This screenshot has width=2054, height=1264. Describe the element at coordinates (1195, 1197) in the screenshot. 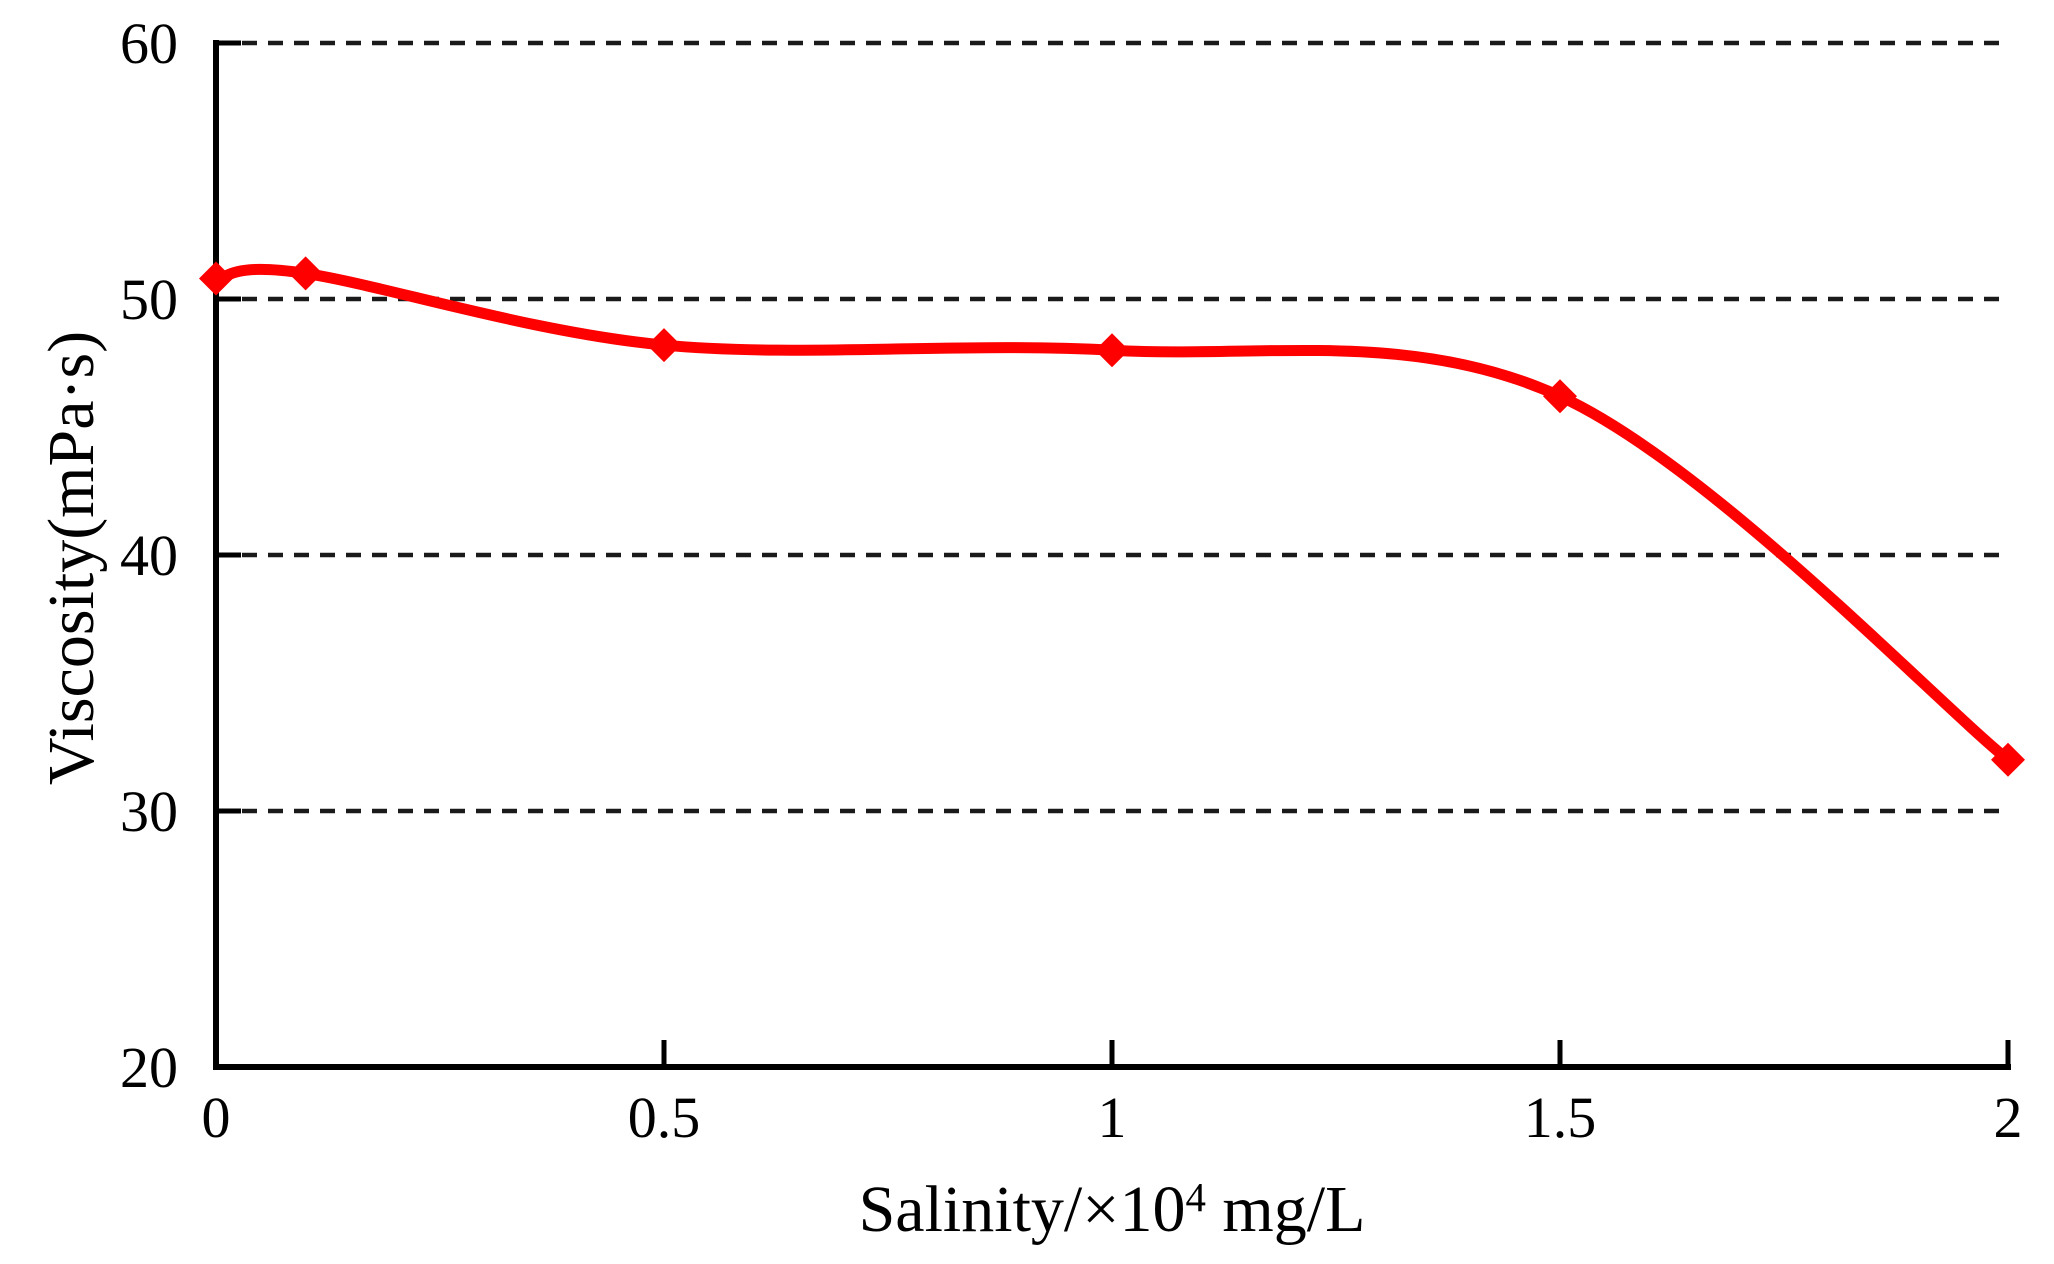

I see `x-axis-title-superscript: 4` at that location.